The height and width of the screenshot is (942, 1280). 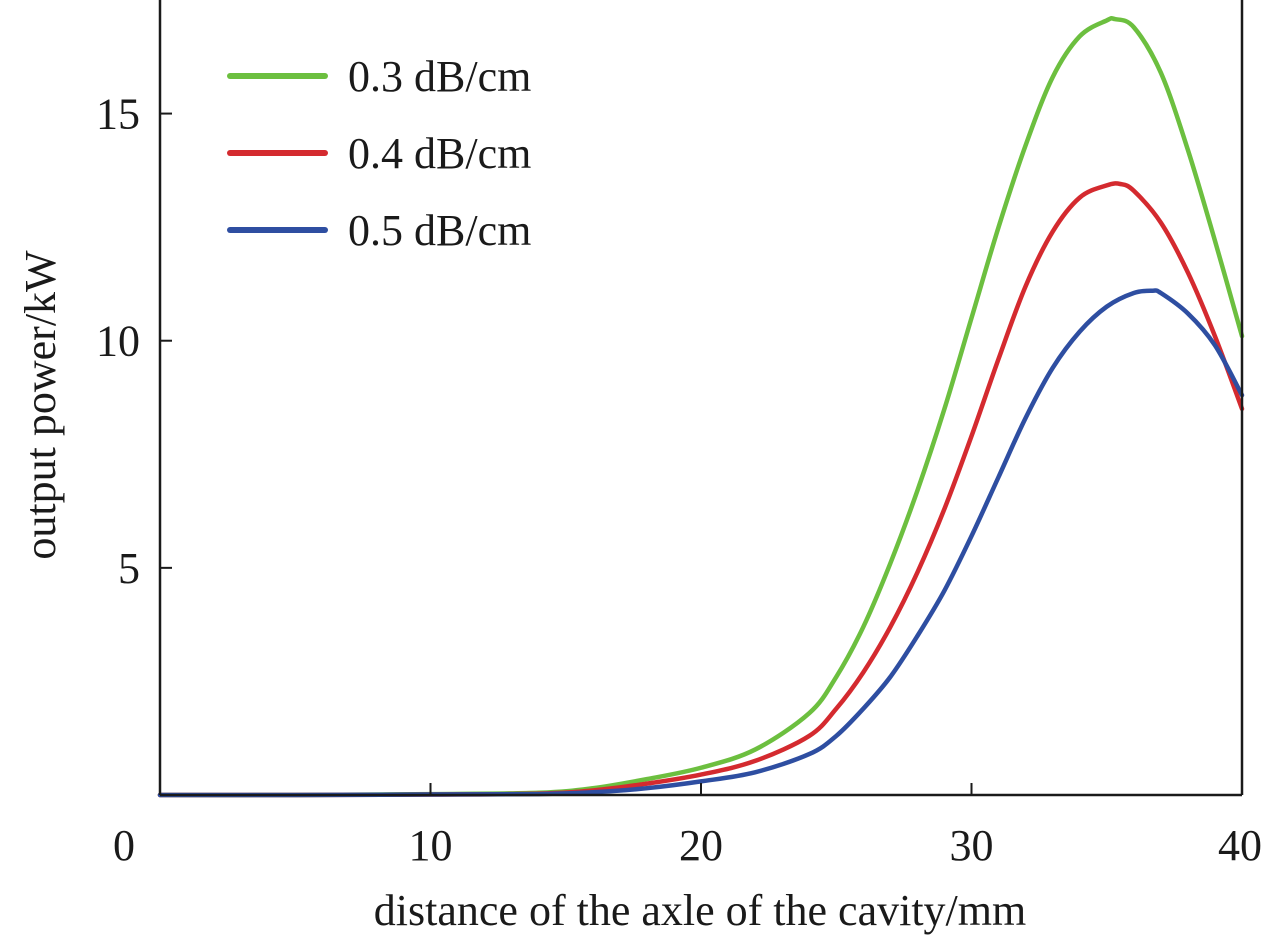 I want to click on y-axis-title: output power/kW, so click(x=40, y=405).